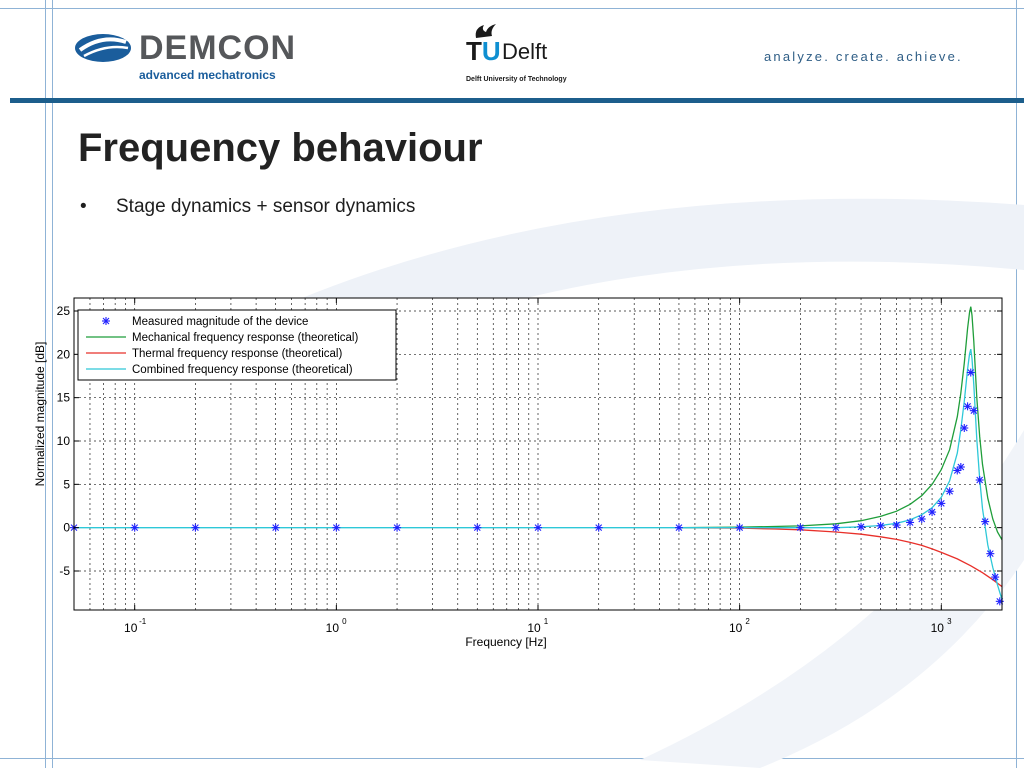 Image resolution: width=1024 pixels, height=768 pixels. I want to click on legend-entry: Measured magnitude of the device, so click(220, 322).